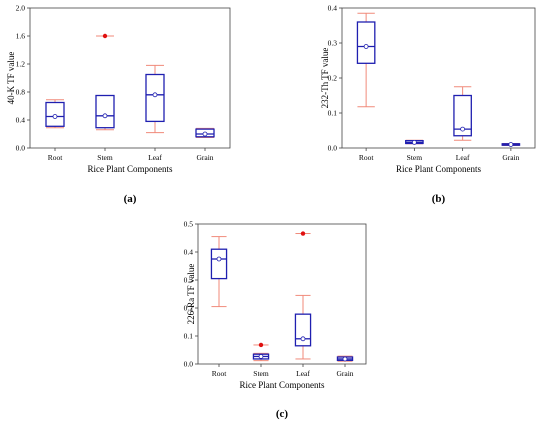 This screenshot has height=424, width=550. I want to click on y-tick-label: 0.5, so click(189, 224).